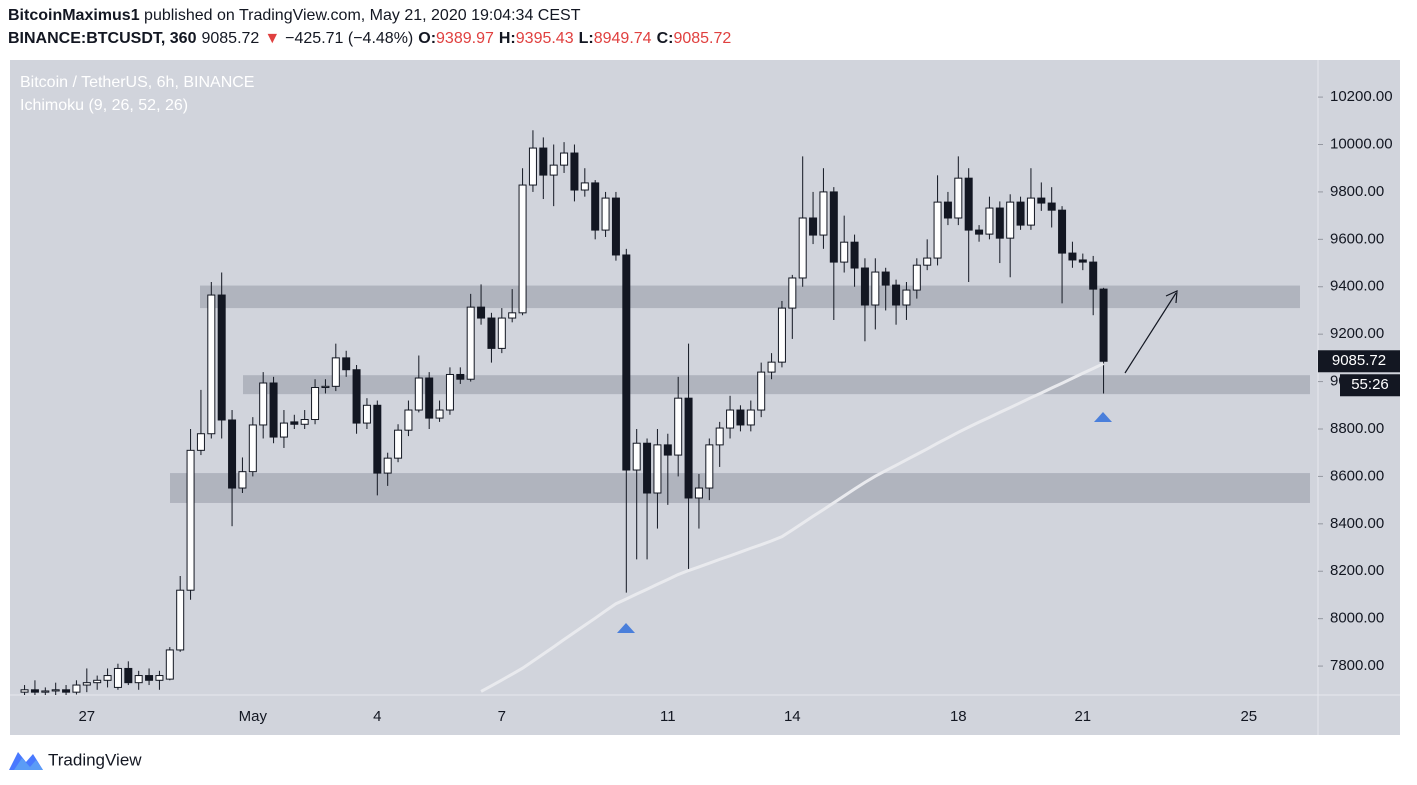 The width and height of the screenshot is (1417, 785). Describe the element at coordinates (86, 716) in the screenshot. I see `x-tick-label: 27` at that location.